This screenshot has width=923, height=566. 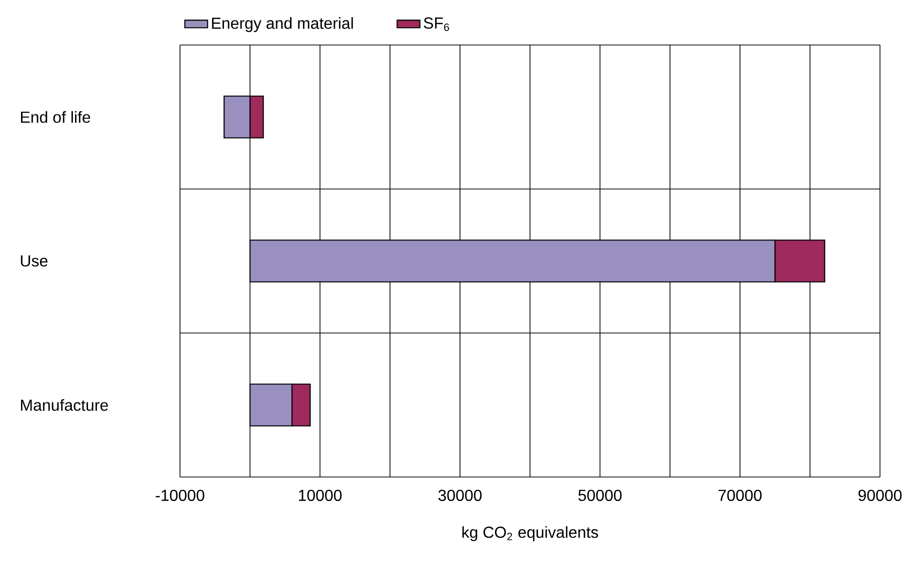 I want to click on x-tick-label: -10000, so click(x=180, y=496).